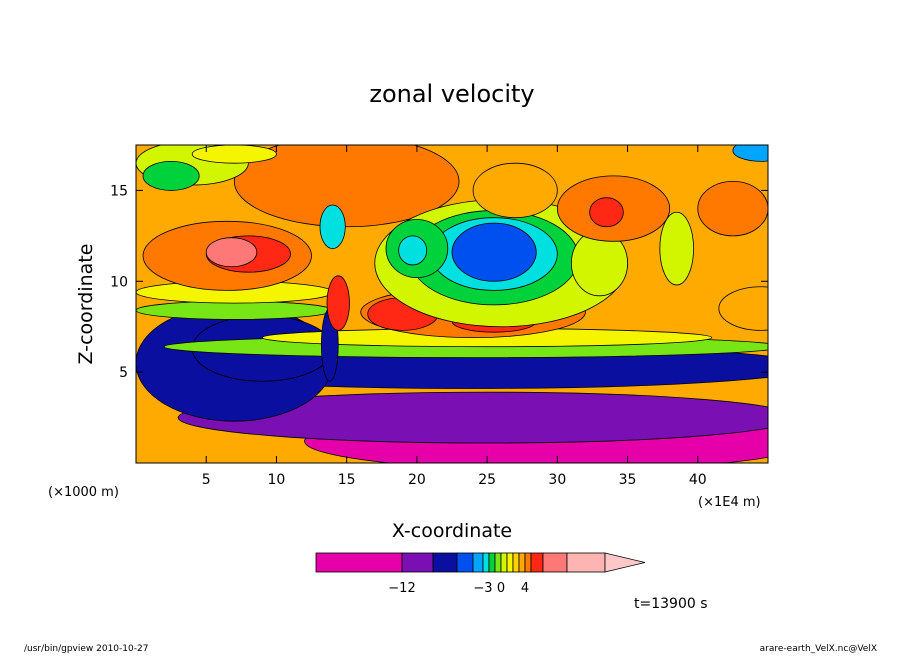 Image resolution: width=904 pixels, height=658 pixels. I want to click on colorbar: −12 −3 0 4, so click(480, 574).